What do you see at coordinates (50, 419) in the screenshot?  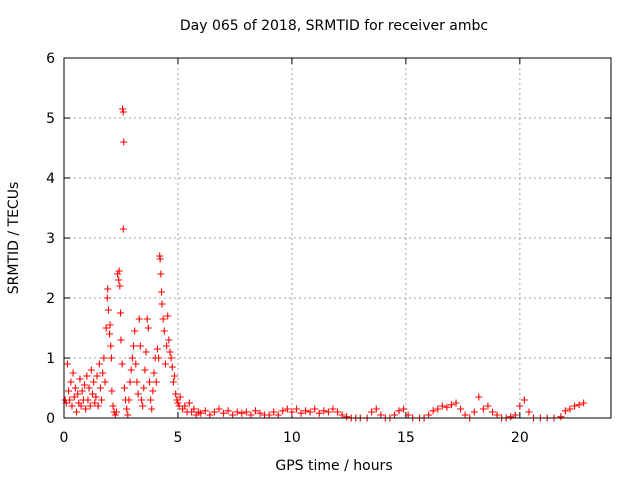 I see `y-tick-label: 0` at bounding box center [50, 419].